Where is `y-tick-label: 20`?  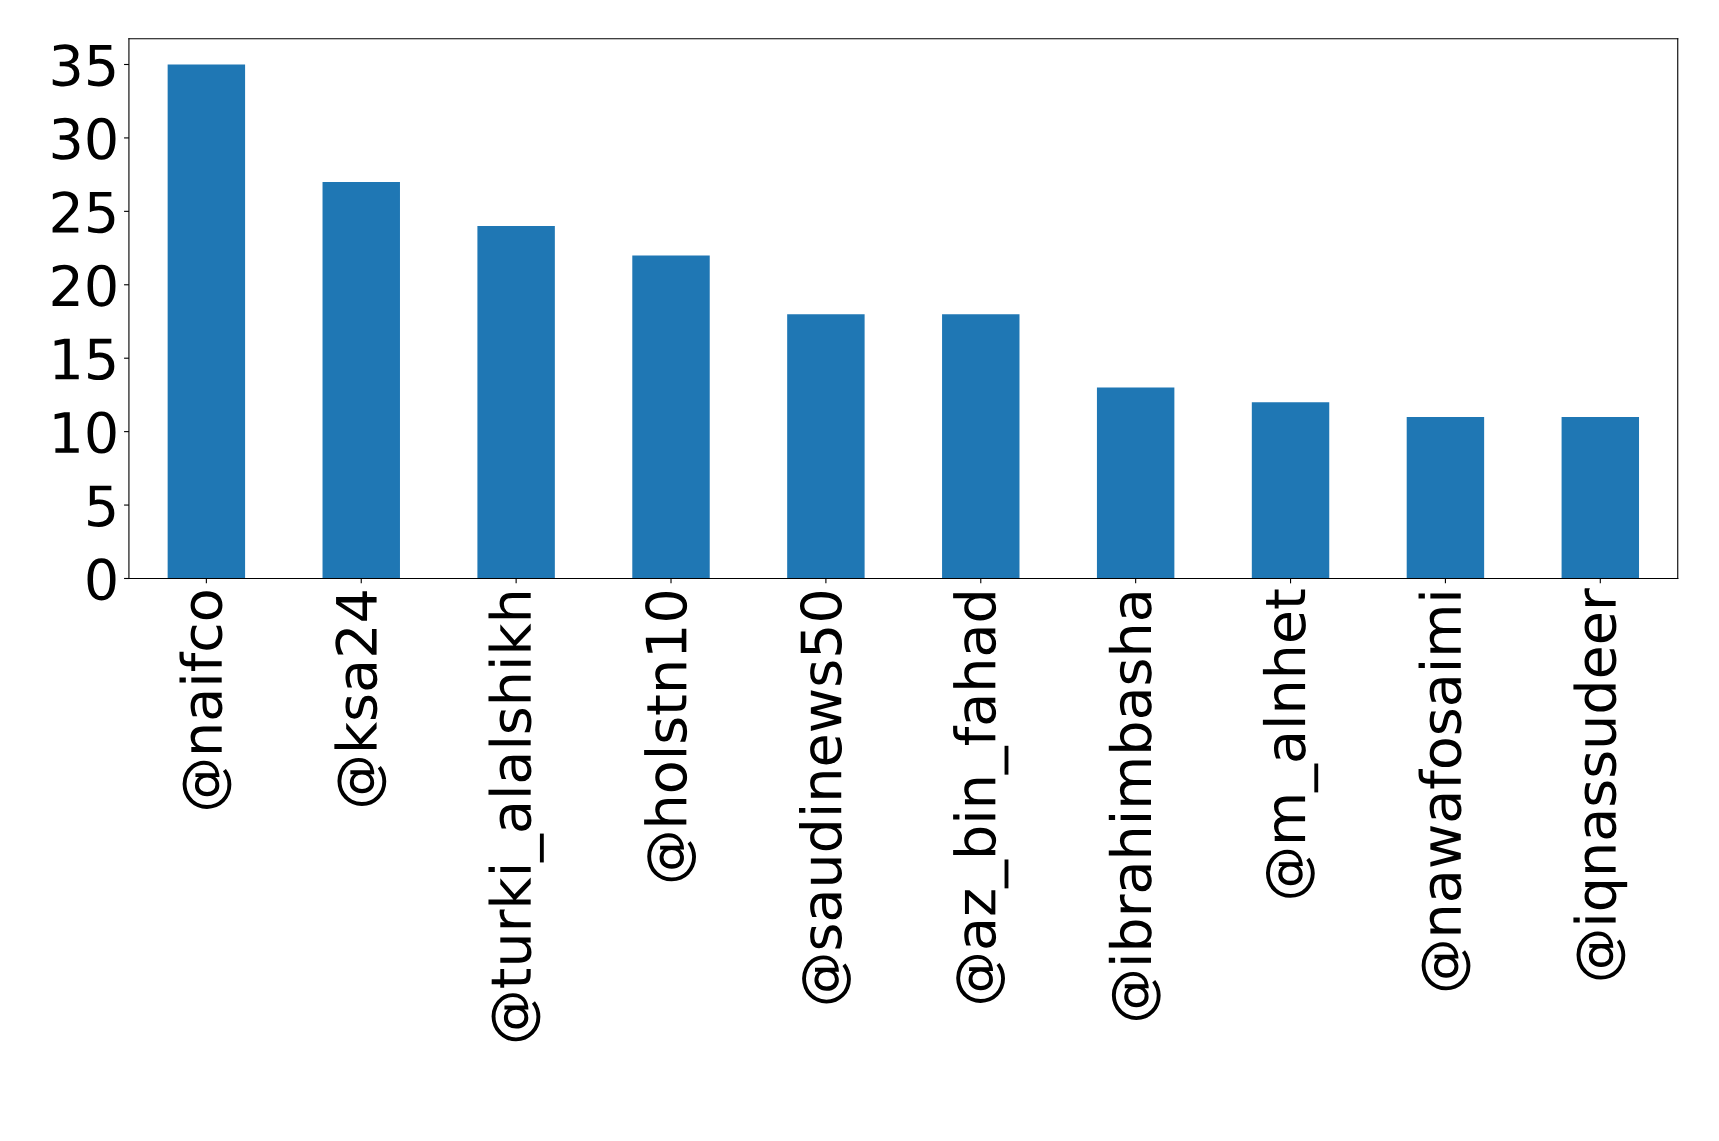
y-tick-label: 20 is located at coordinates (84, 285).